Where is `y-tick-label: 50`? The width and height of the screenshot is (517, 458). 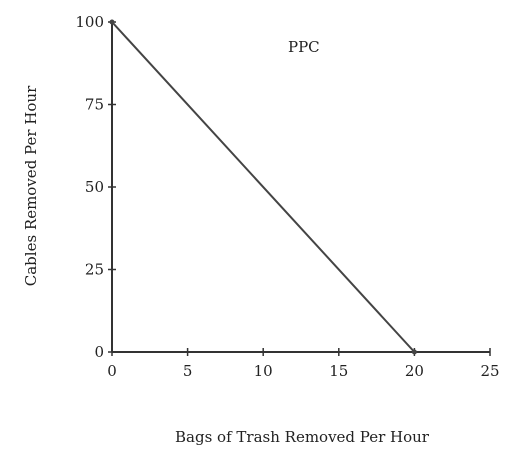 y-tick-label: 50 is located at coordinates (94, 187).